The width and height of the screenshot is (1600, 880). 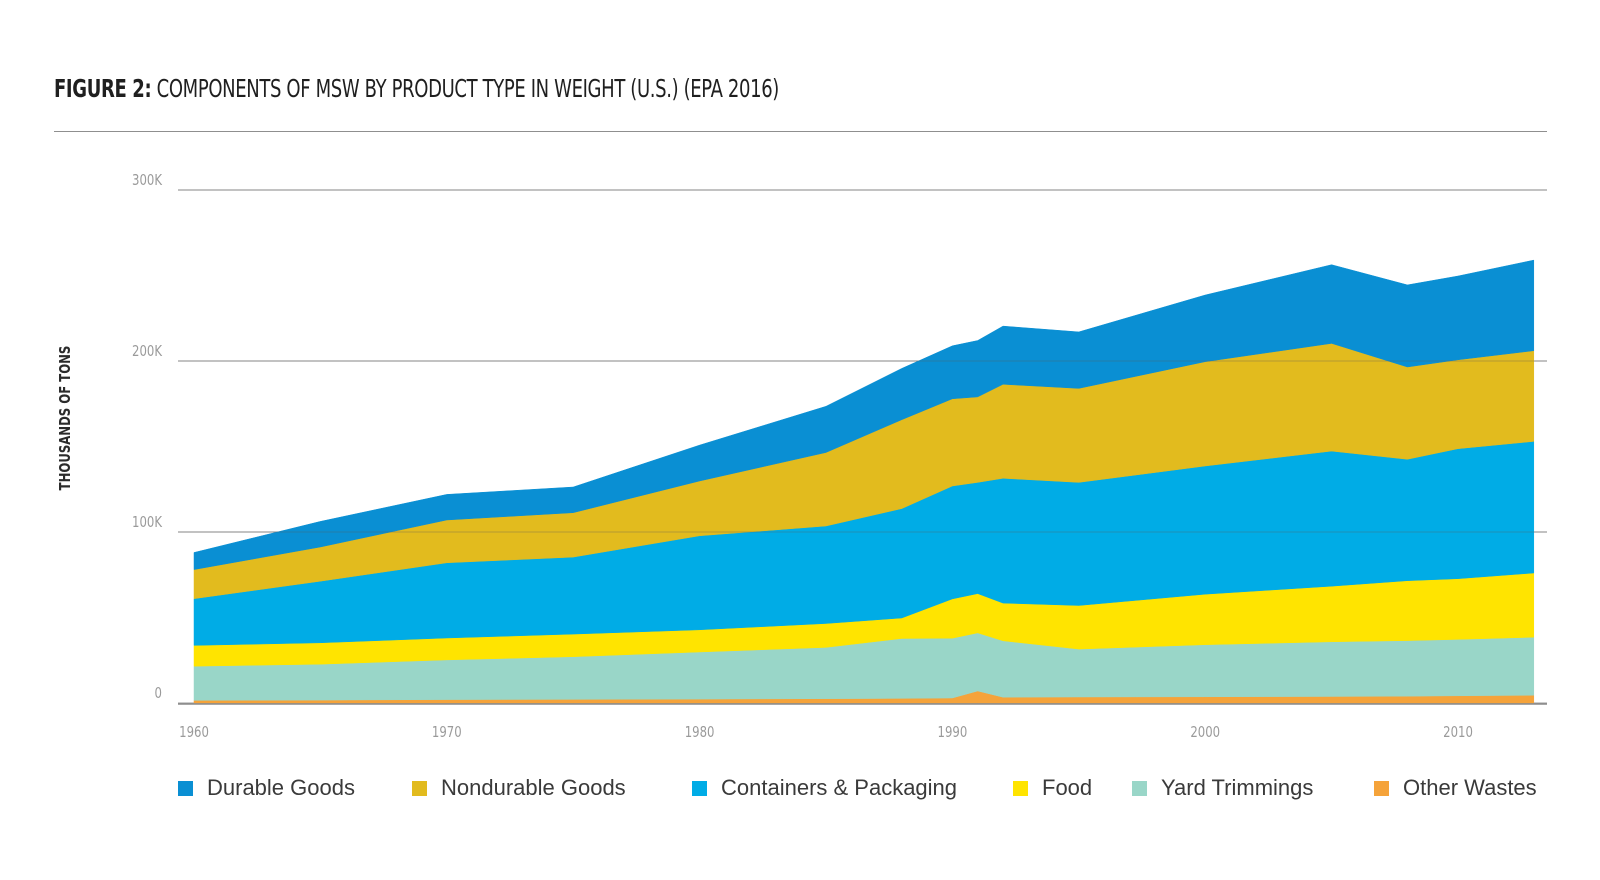 I want to click on x-tick-label: 1960, so click(x=194, y=733).